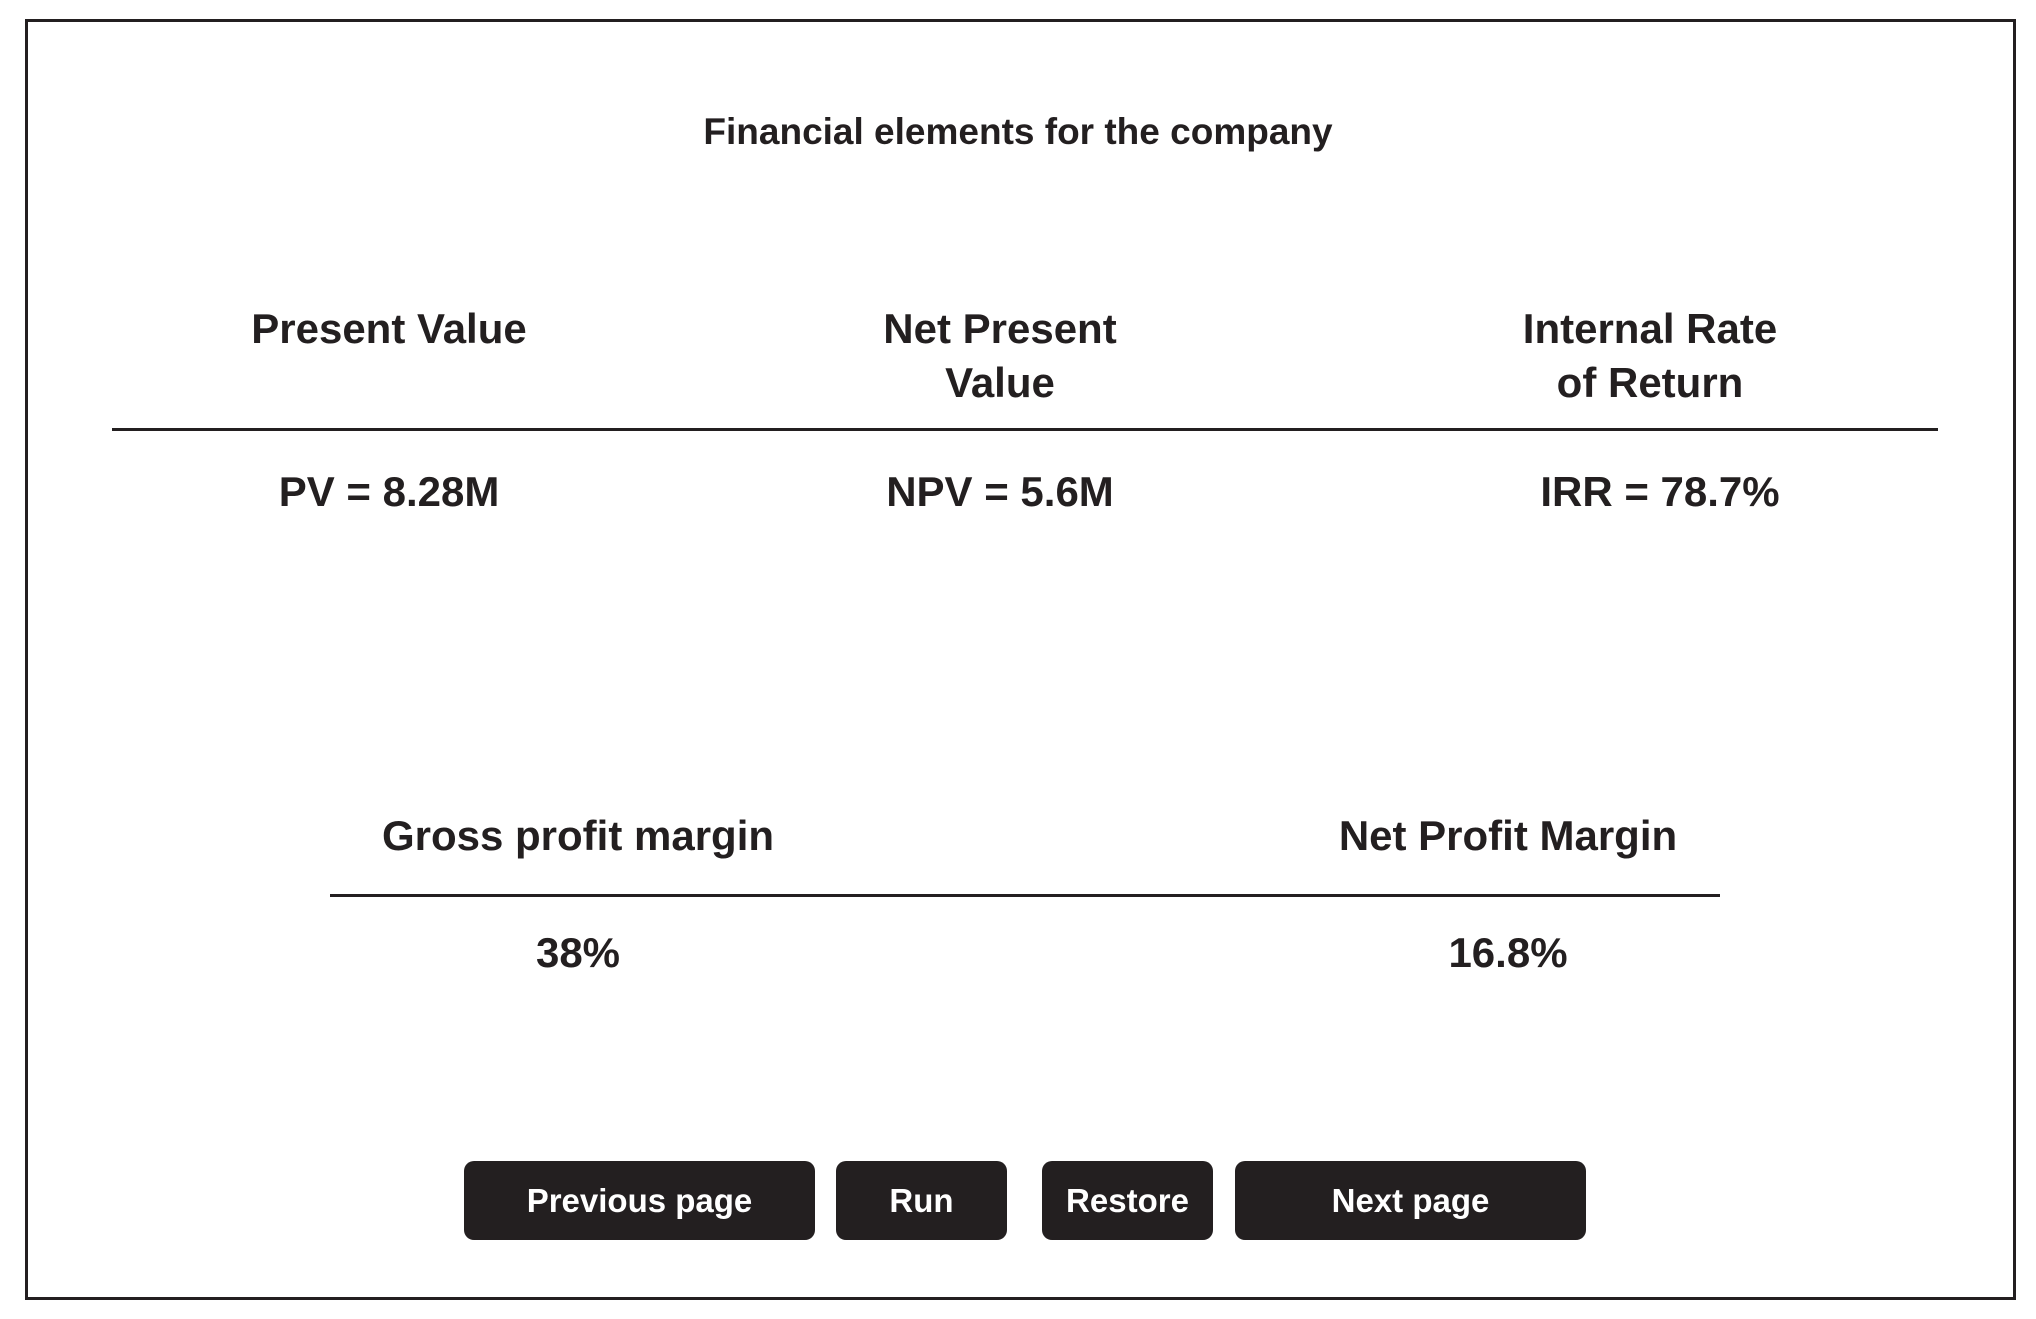 Image resolution: width=2036 pixels, height=1319 pixels. I want to click on irr-value: IRR = 78.7%, so click(1660, 491).